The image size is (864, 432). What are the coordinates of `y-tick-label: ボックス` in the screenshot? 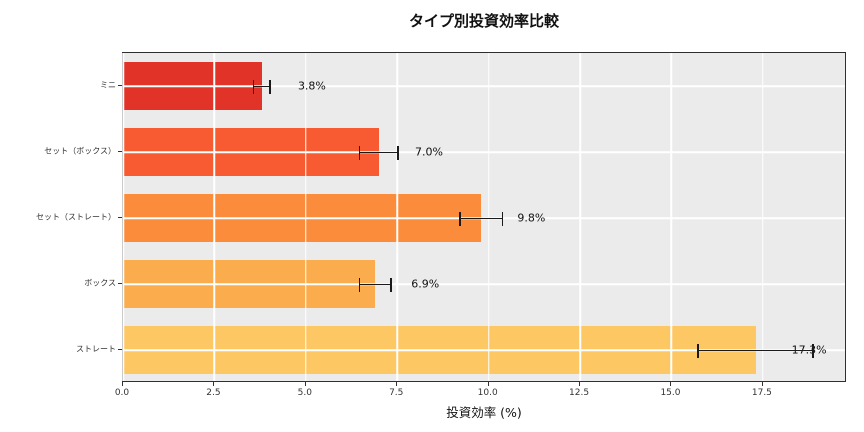 It's located at (100, 283).